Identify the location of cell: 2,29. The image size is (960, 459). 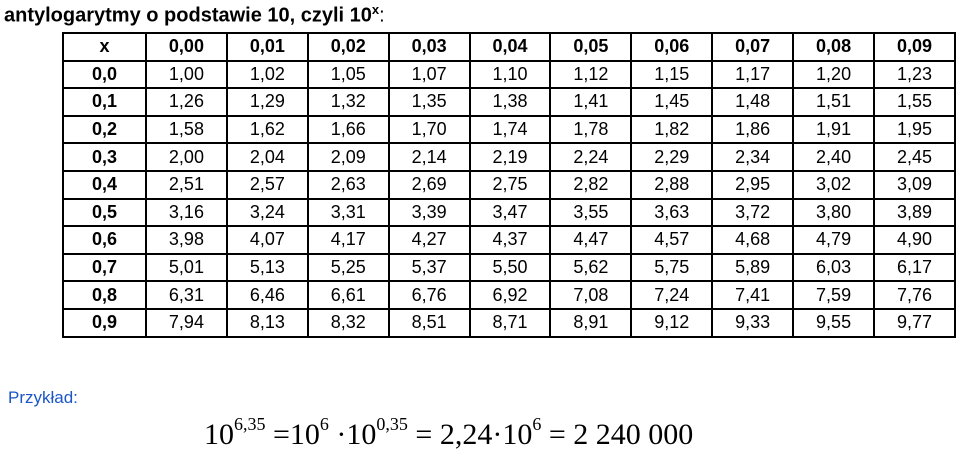
(672, 157).